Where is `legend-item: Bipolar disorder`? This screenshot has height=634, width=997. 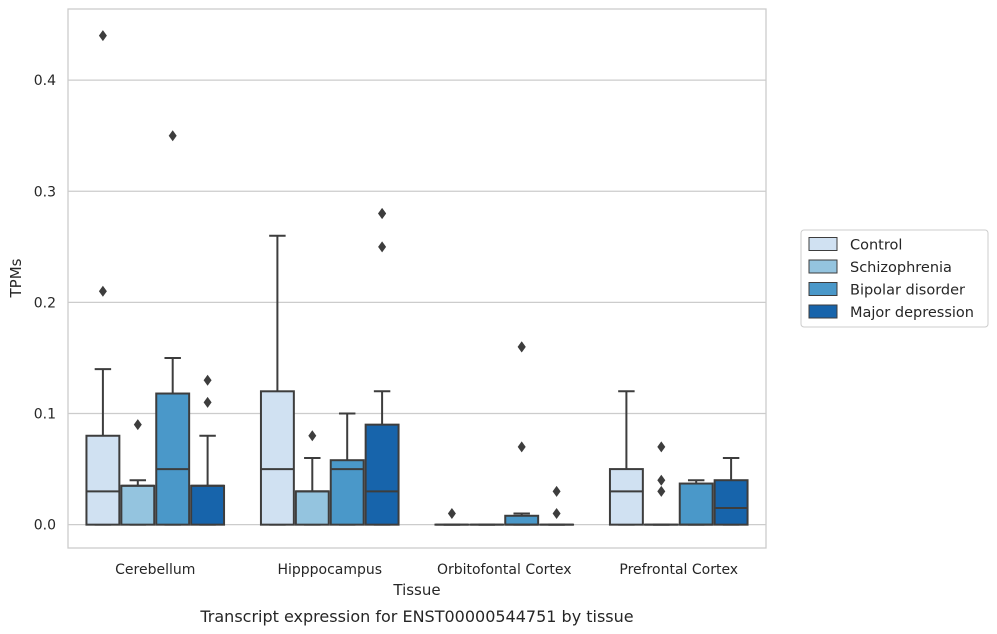
legend-item: Bipolar disorder is located at coordinates (886, 290).